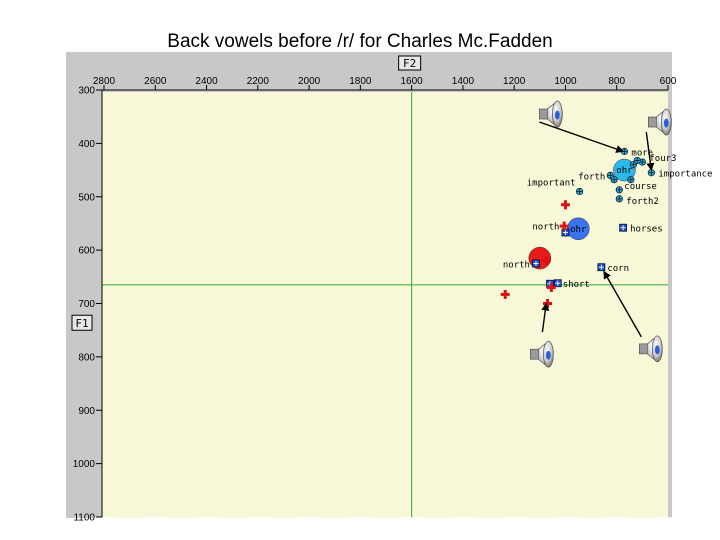 The height and width of the screenshot is (540, 720). I want to click on data-point-important, so click(579, 191).